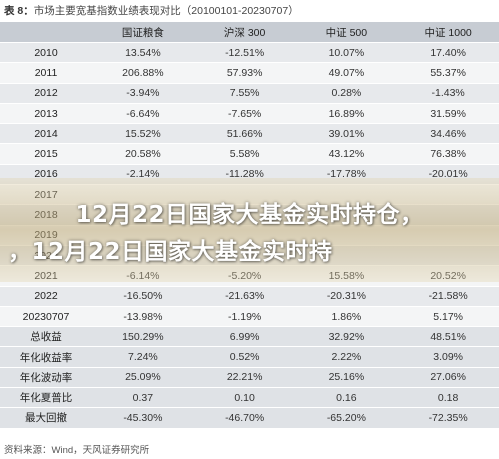  I want to click on table-cell: 22.21%, so click(244, 378).